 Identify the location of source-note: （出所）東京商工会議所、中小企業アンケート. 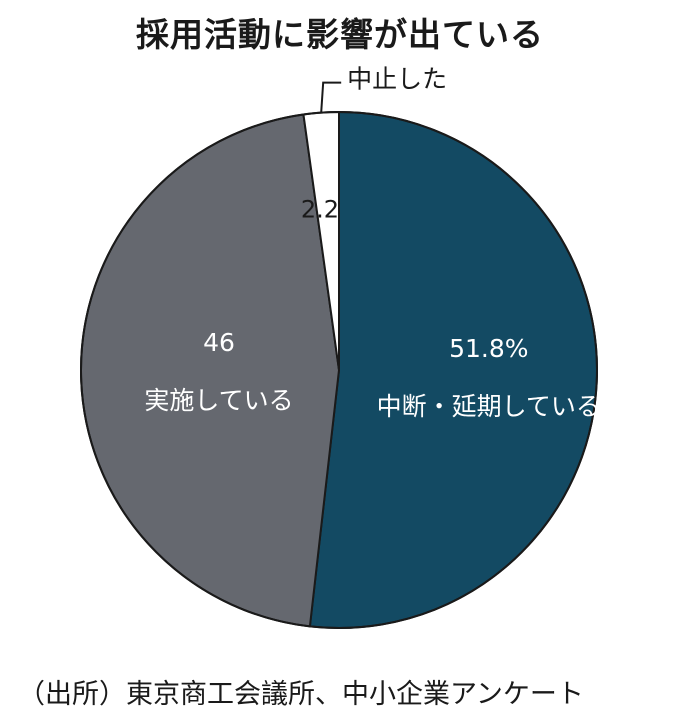
(301, 694).